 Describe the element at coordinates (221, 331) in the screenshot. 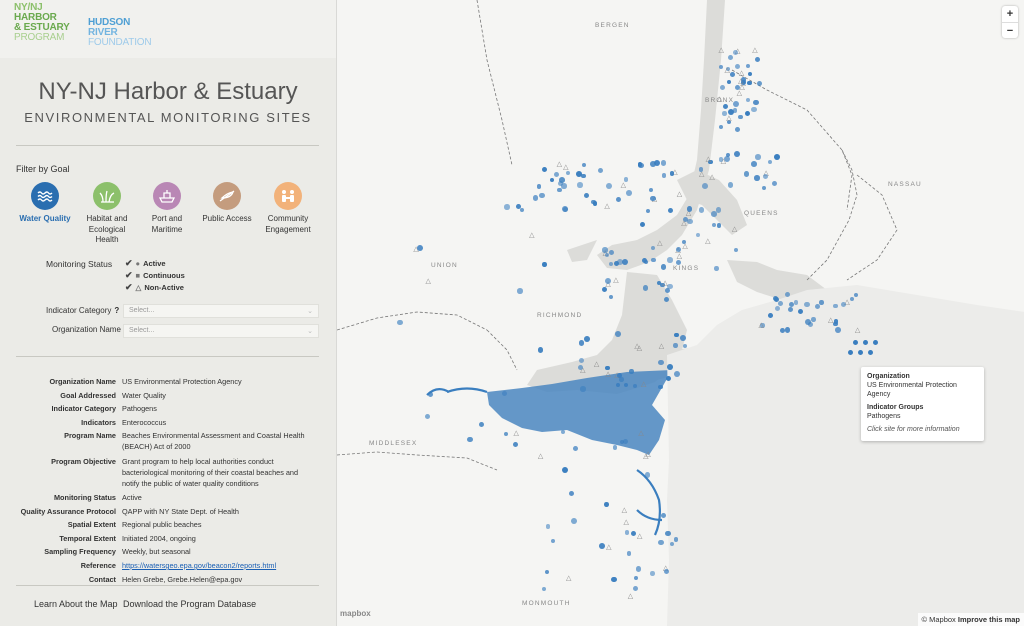

I see `organization-name-select: Select... ⌄` at that location.